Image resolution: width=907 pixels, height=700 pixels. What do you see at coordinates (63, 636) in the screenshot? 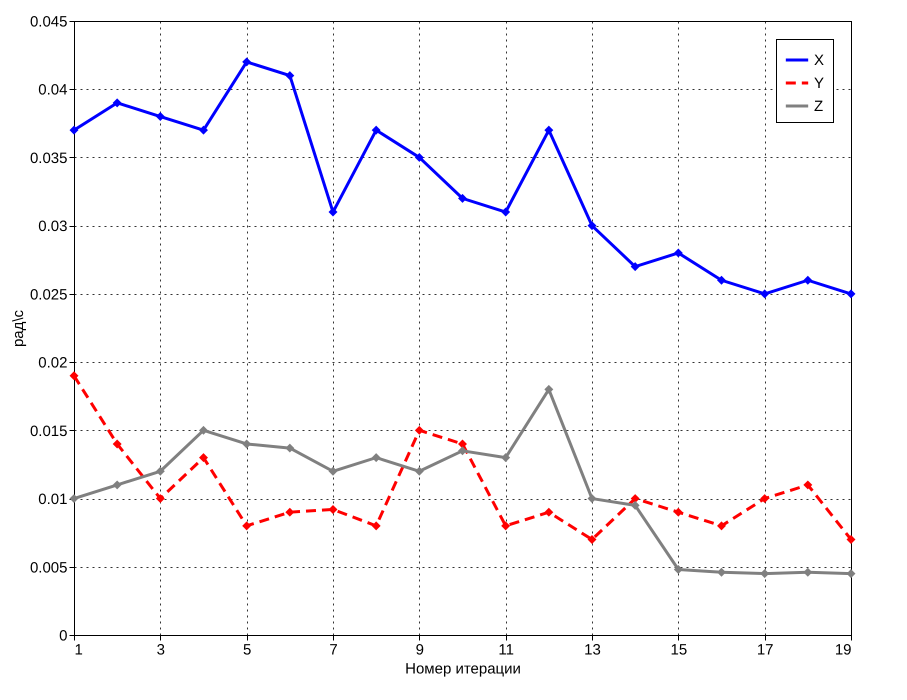
I see `y-tick-label: 0` at bounding box center [63, 636].